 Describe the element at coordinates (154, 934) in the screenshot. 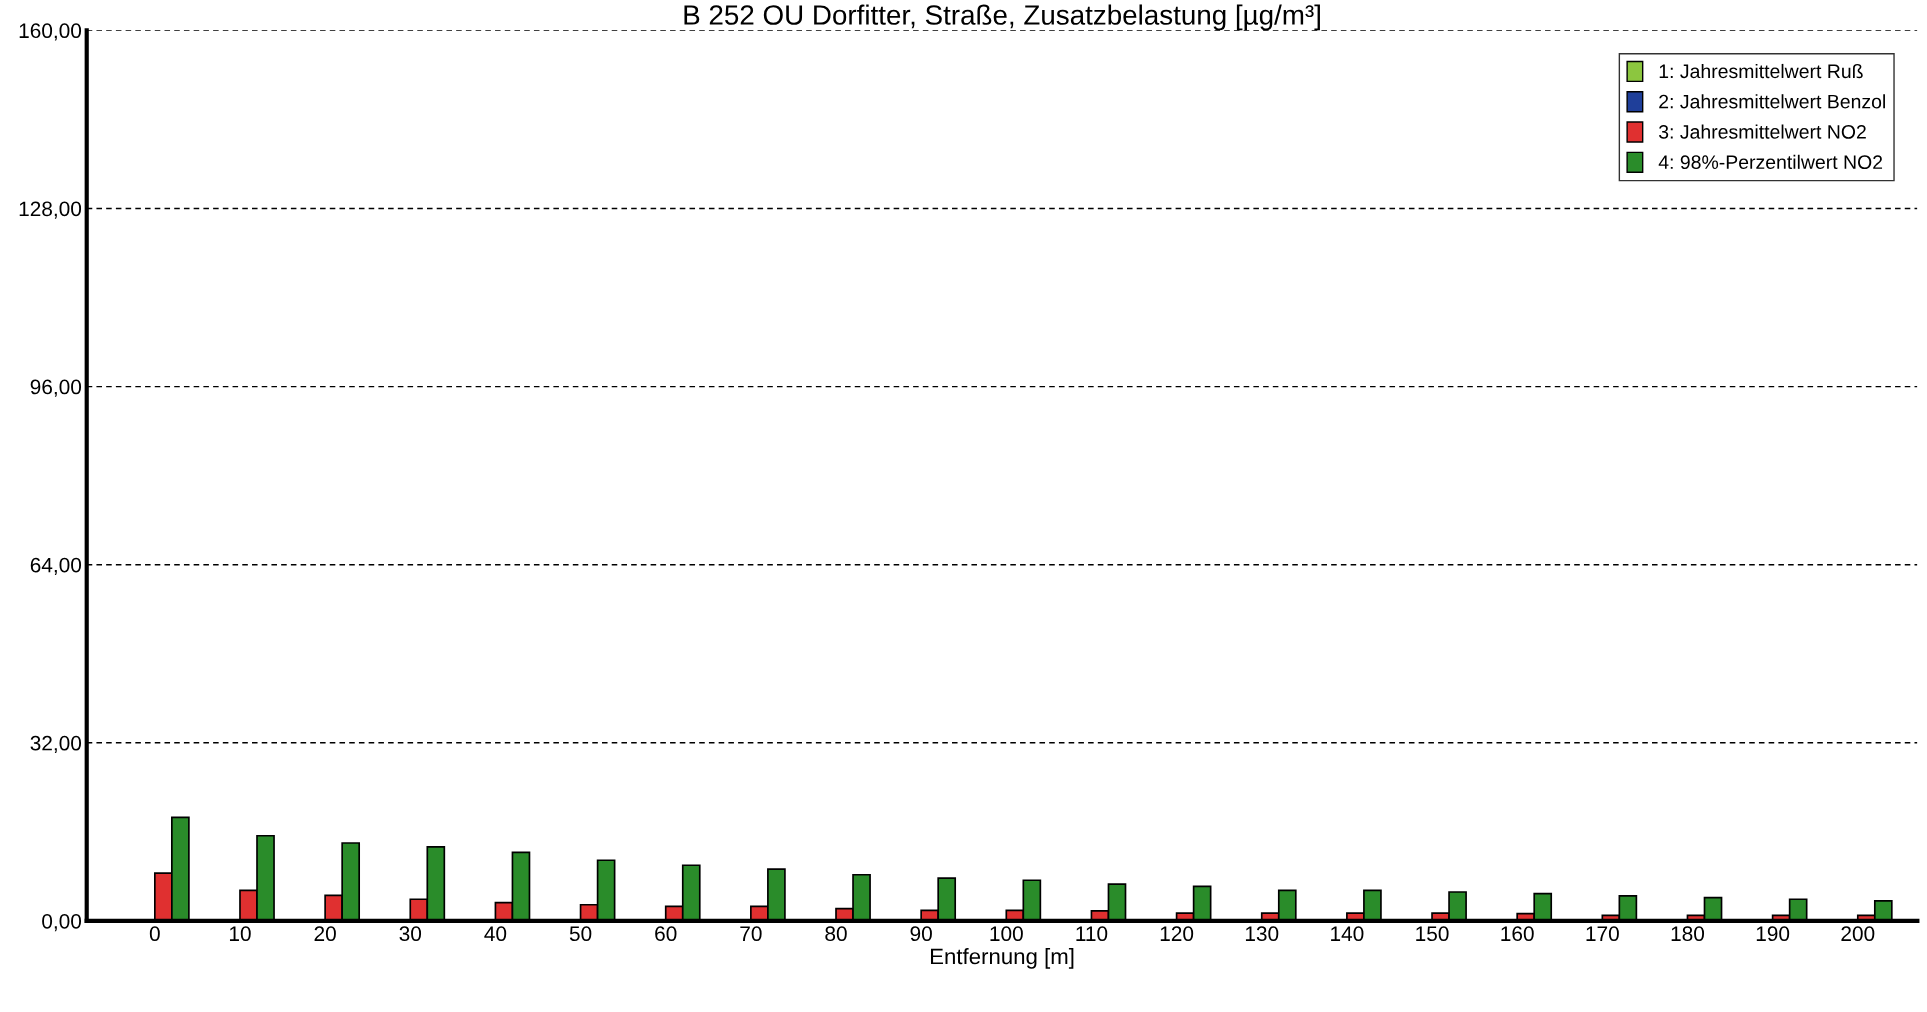

I see `x-tick-label: 0` at that location.